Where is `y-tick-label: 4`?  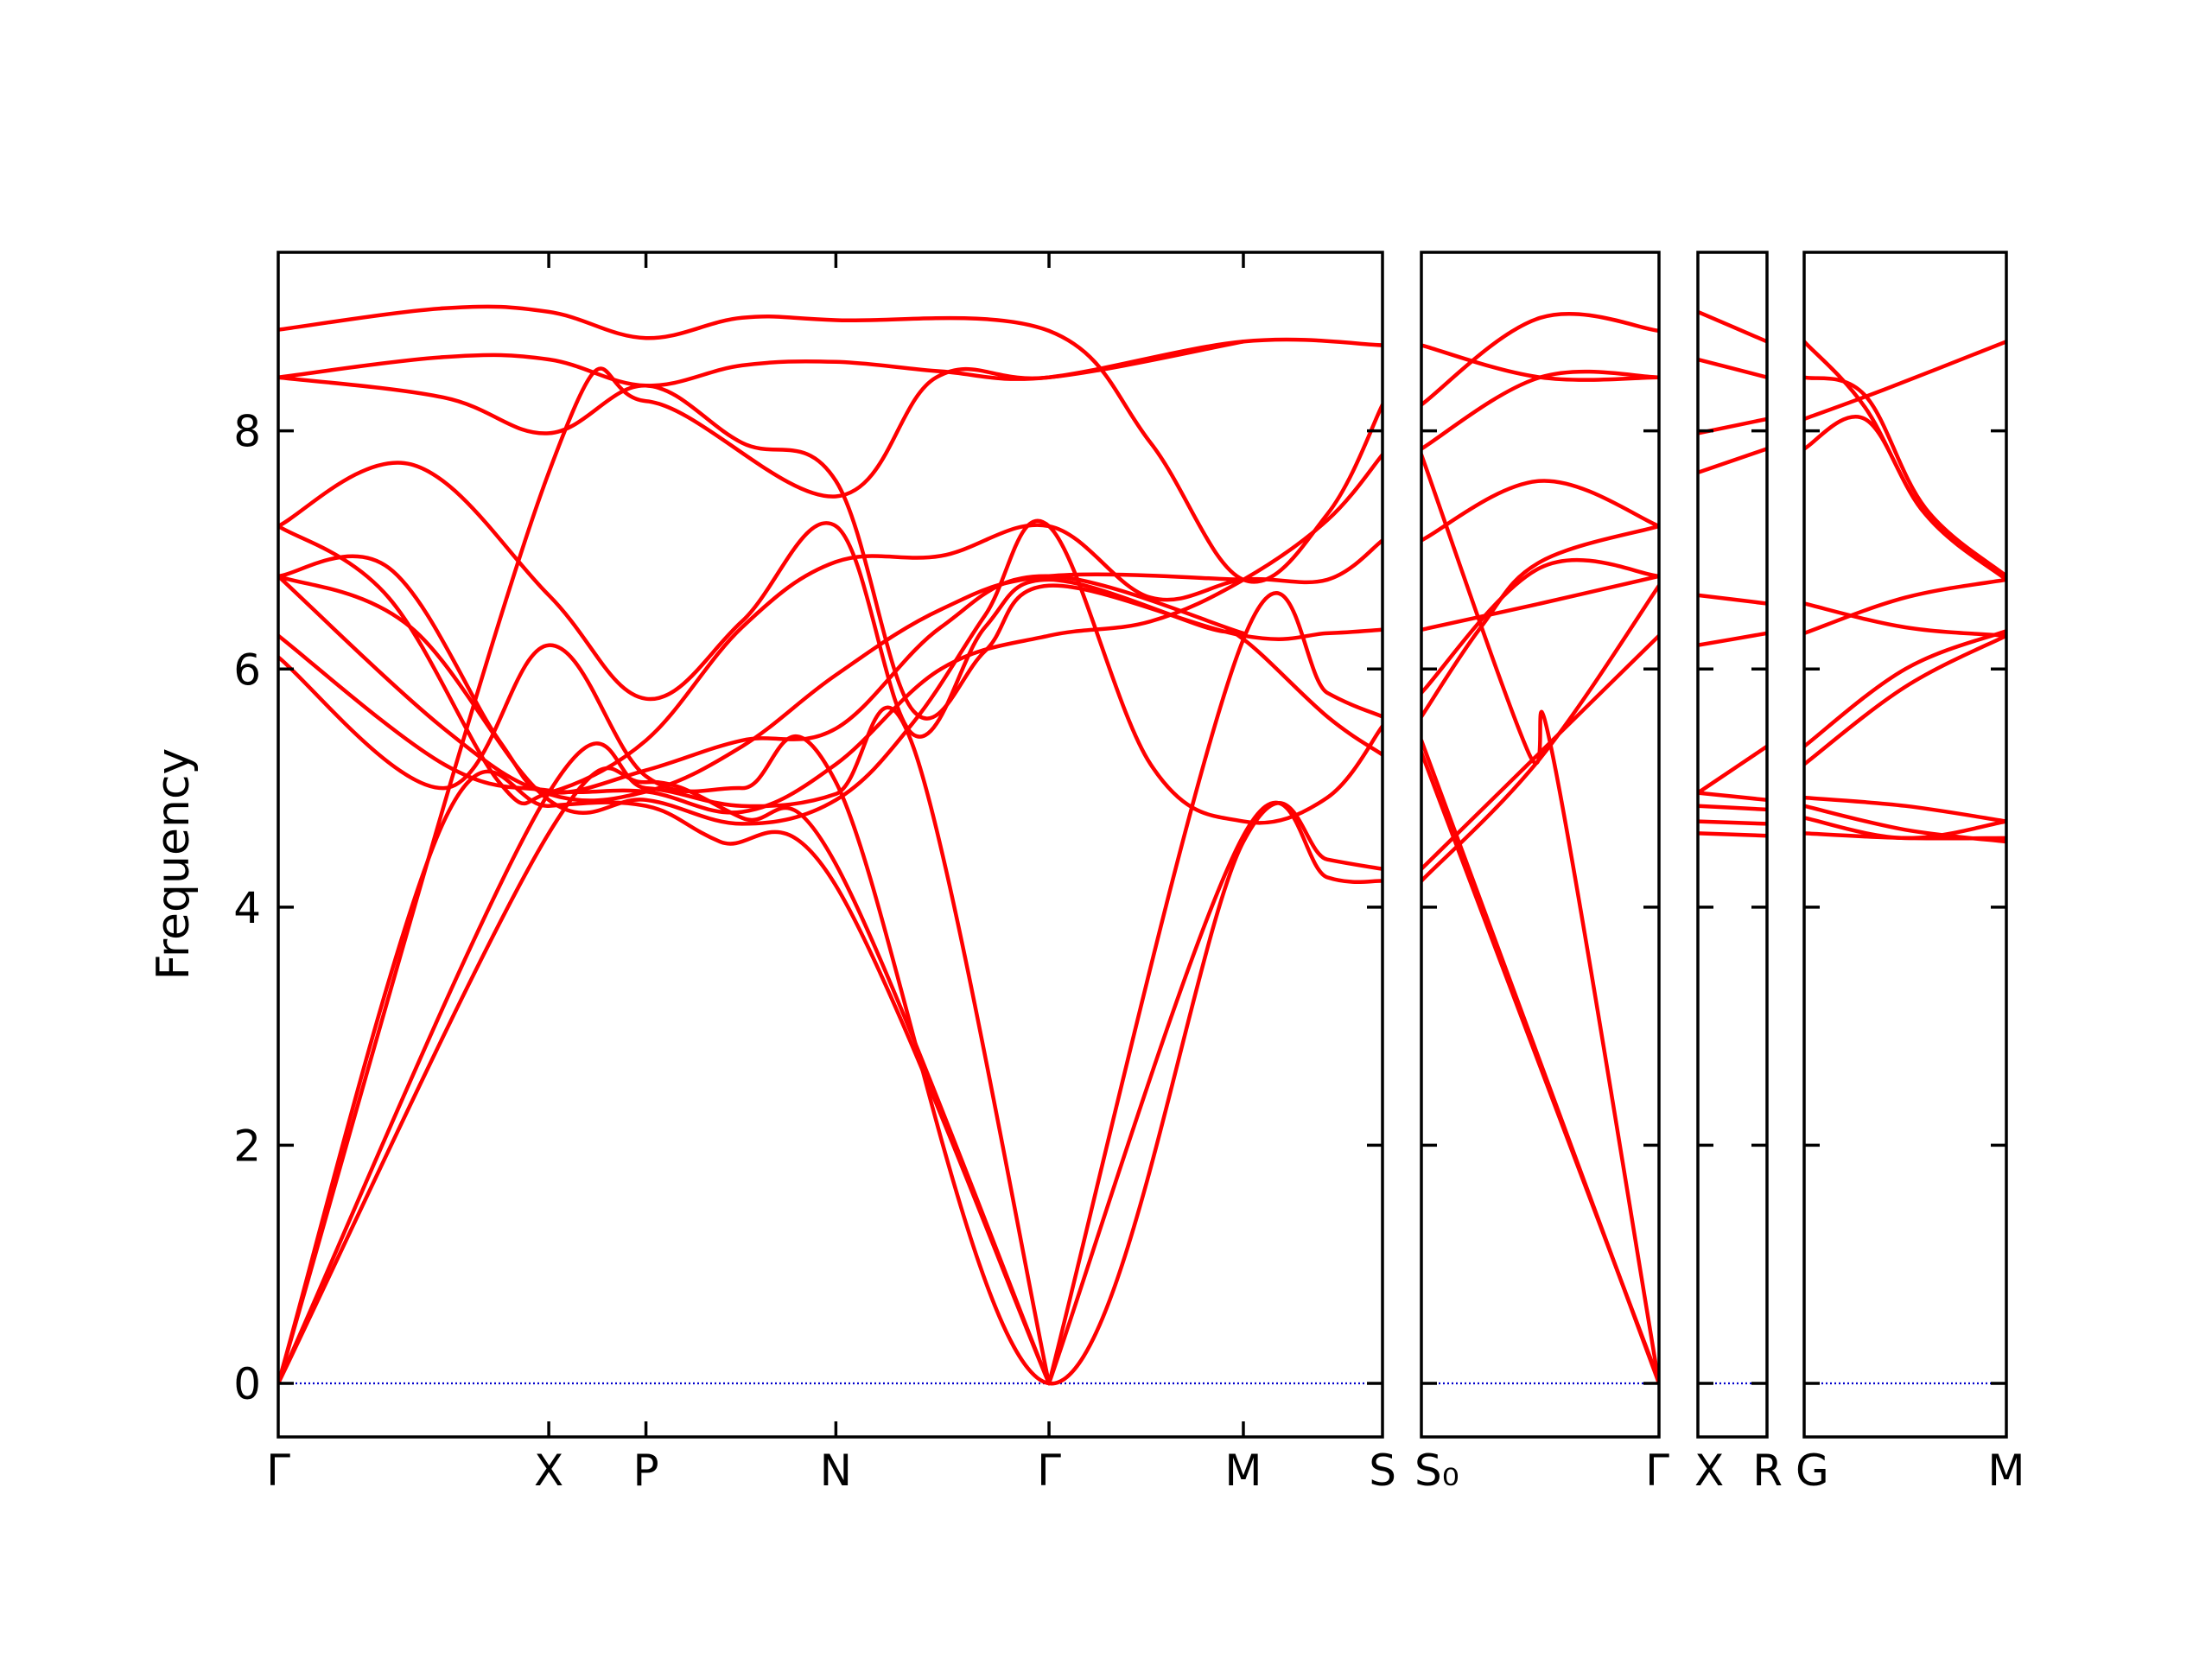
y-tick-label: 4 is located at coordinates (247, 908).